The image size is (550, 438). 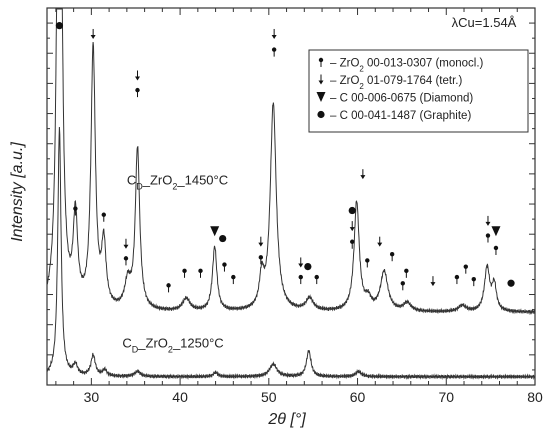 What do you see at coordinates (172, 345) in the screenshot?
I see `series-label: CD_ZrO2_1250°C` at bounding box center [172, 345].